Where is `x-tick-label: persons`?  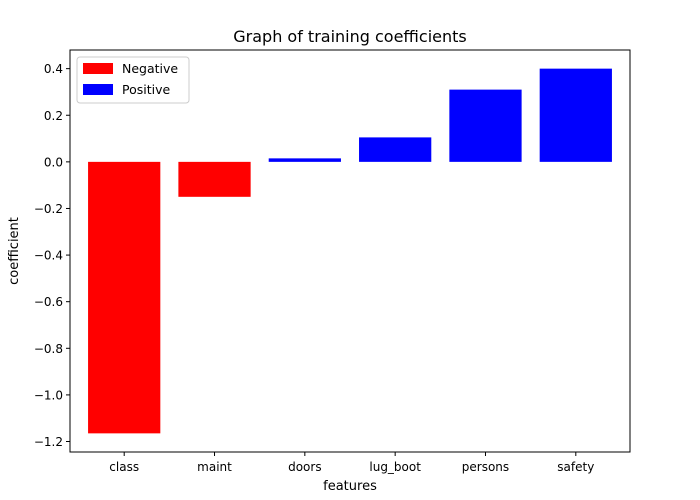 x-tick-label: persons is located at coordinates (485, 467).